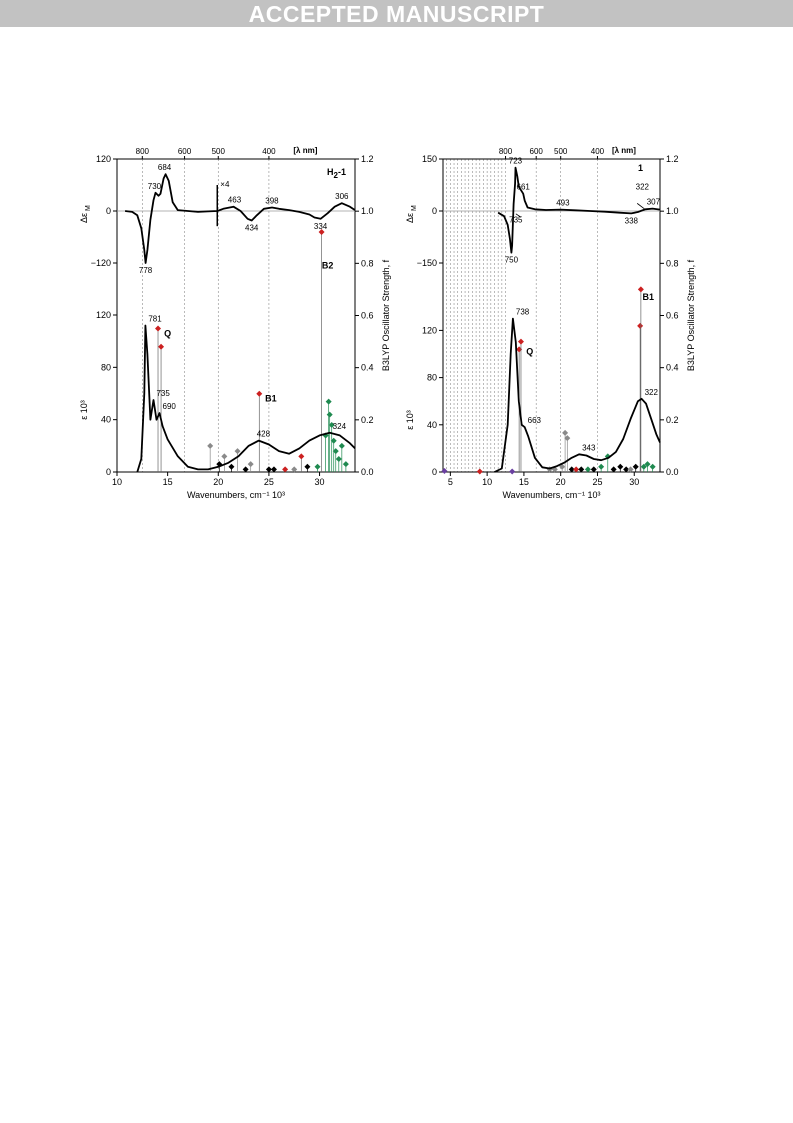  I want to click on abs-y-tick-label: 40, so click(106, 420).